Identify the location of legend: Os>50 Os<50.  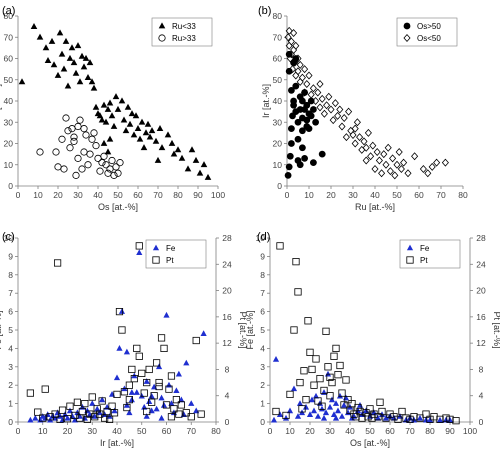
(427, 32).